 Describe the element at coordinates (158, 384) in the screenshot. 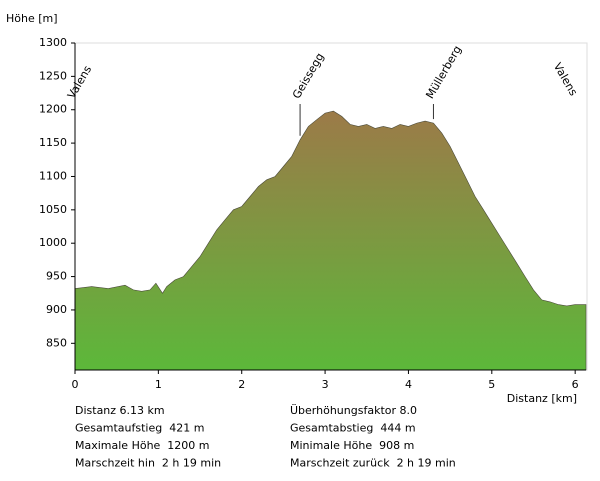

I see `x-tick-label: 1` at that location.